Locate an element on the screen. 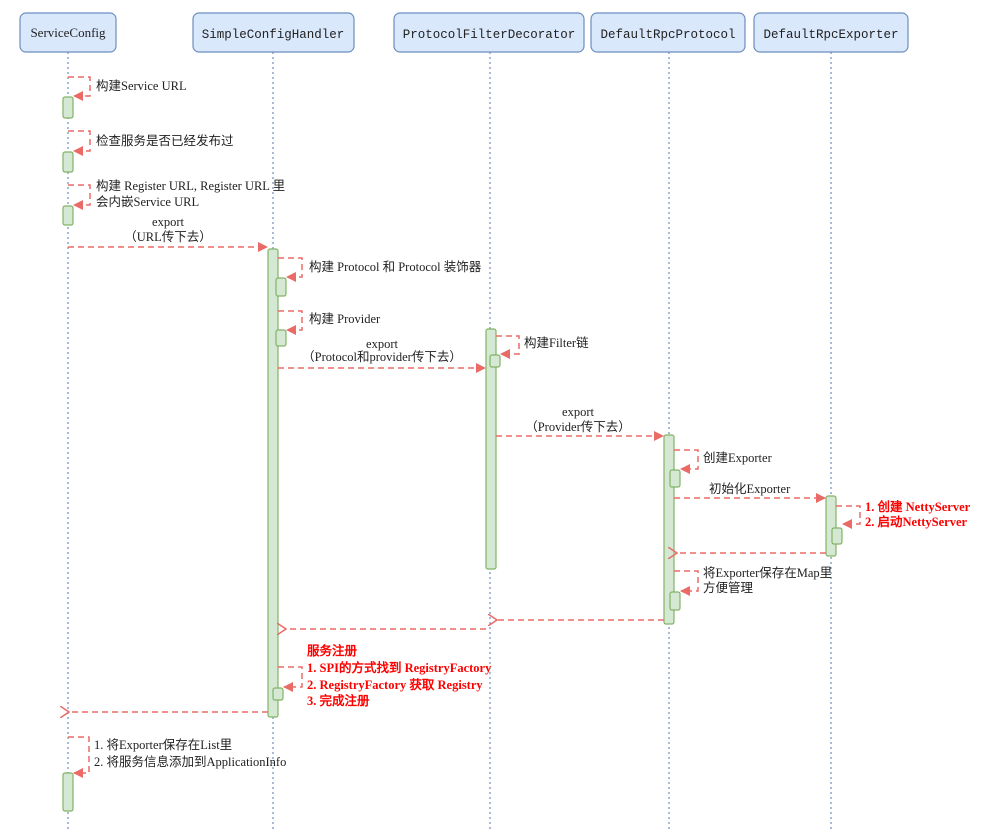  participant-protocolfilterdecorator: ProtocolFilterDecorator is located at coordinates (489, 32).